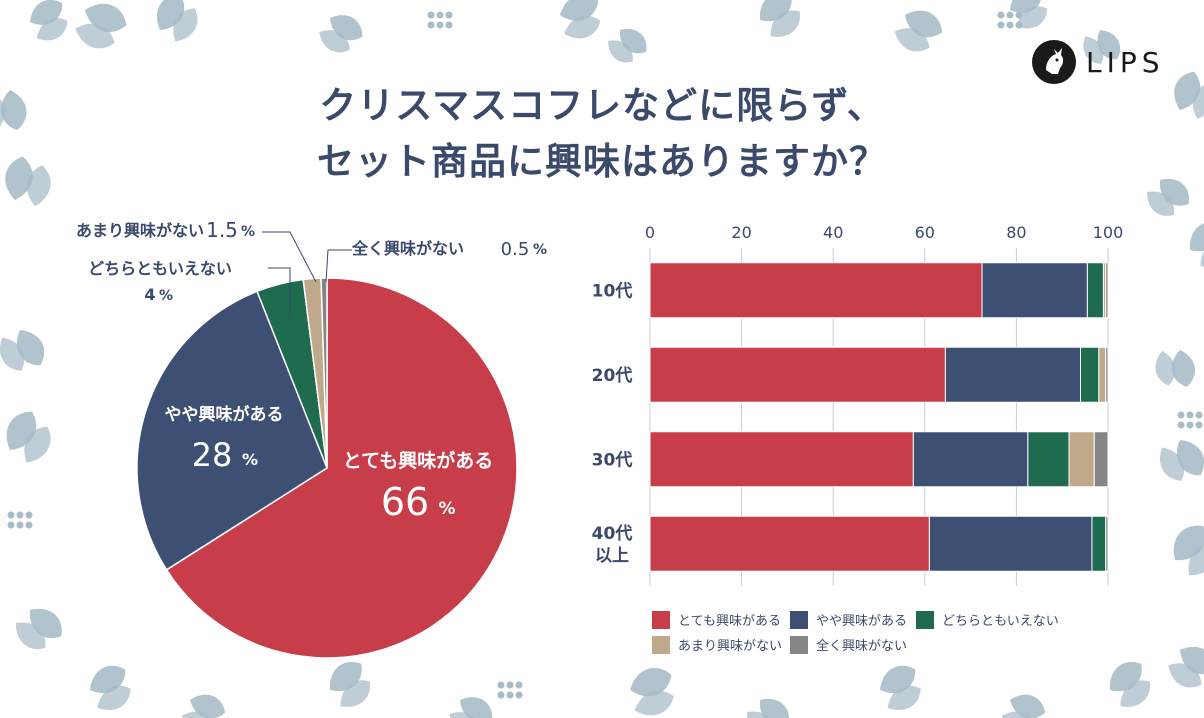 The width and height of the screenshot is (1204, 718). Describe the element at coordinates (861, 646) in the screenshot. I see `legend-label: 全く興味がない` at that location.